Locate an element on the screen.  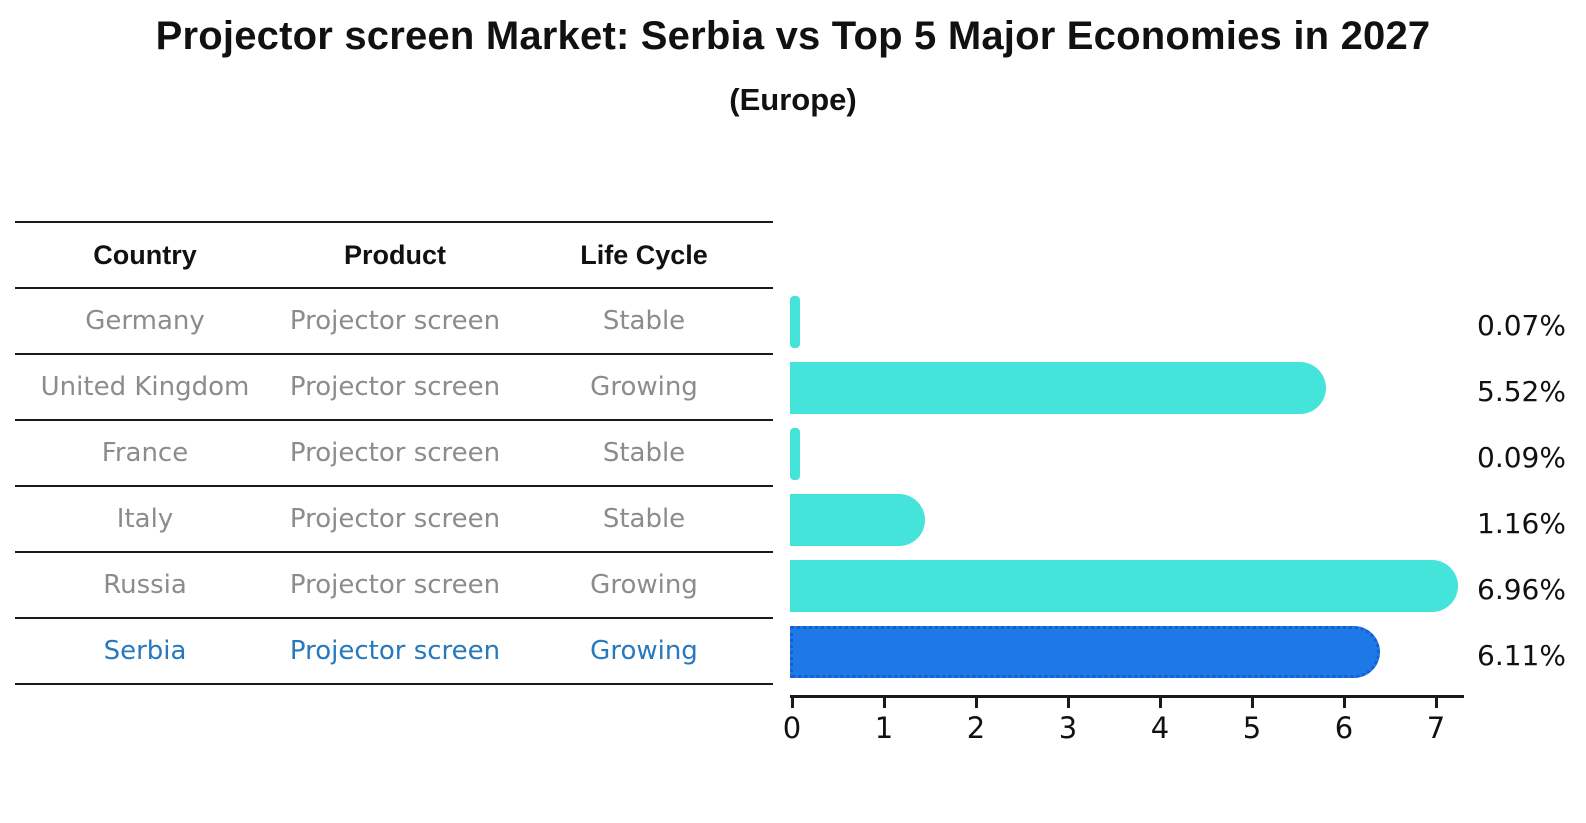
cell-country: Germany is located at coordinates (145, 321).